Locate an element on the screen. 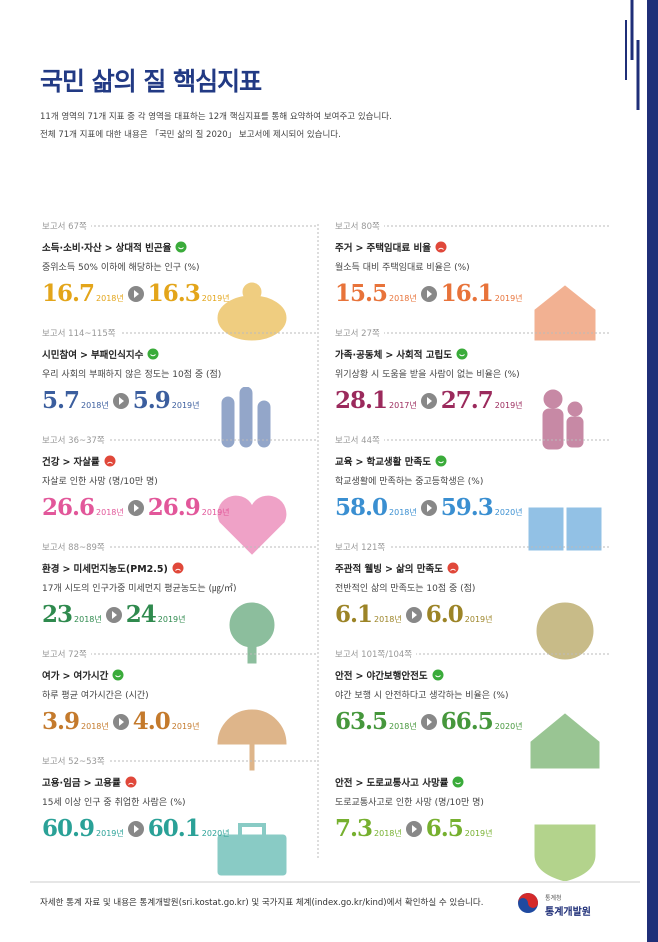 This screenshot has width=658, height=942. indicator-desc: 17개 시도의 인구가중 미세먼지 평균농도는 (㎍/㎥) is located at coordinates (139, 589).